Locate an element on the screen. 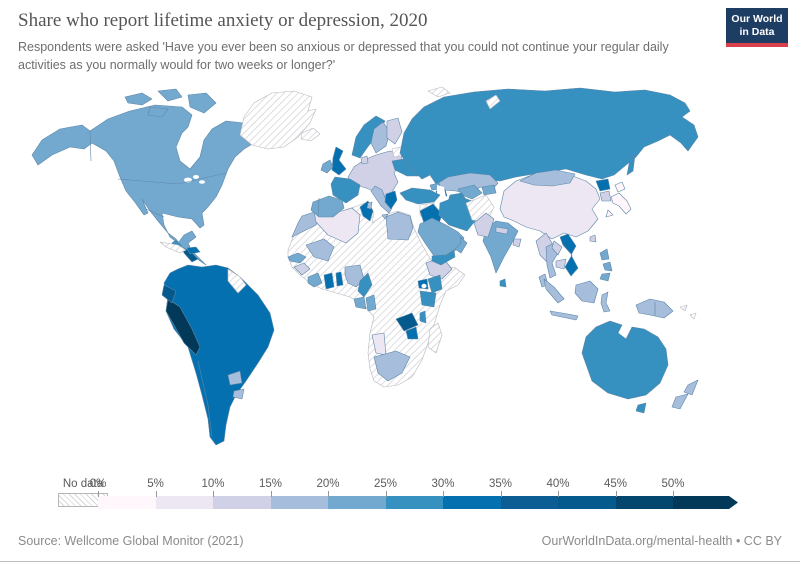 This screenshot has width=800, height=564. region-pakistan is located at coordinates (484, 225).